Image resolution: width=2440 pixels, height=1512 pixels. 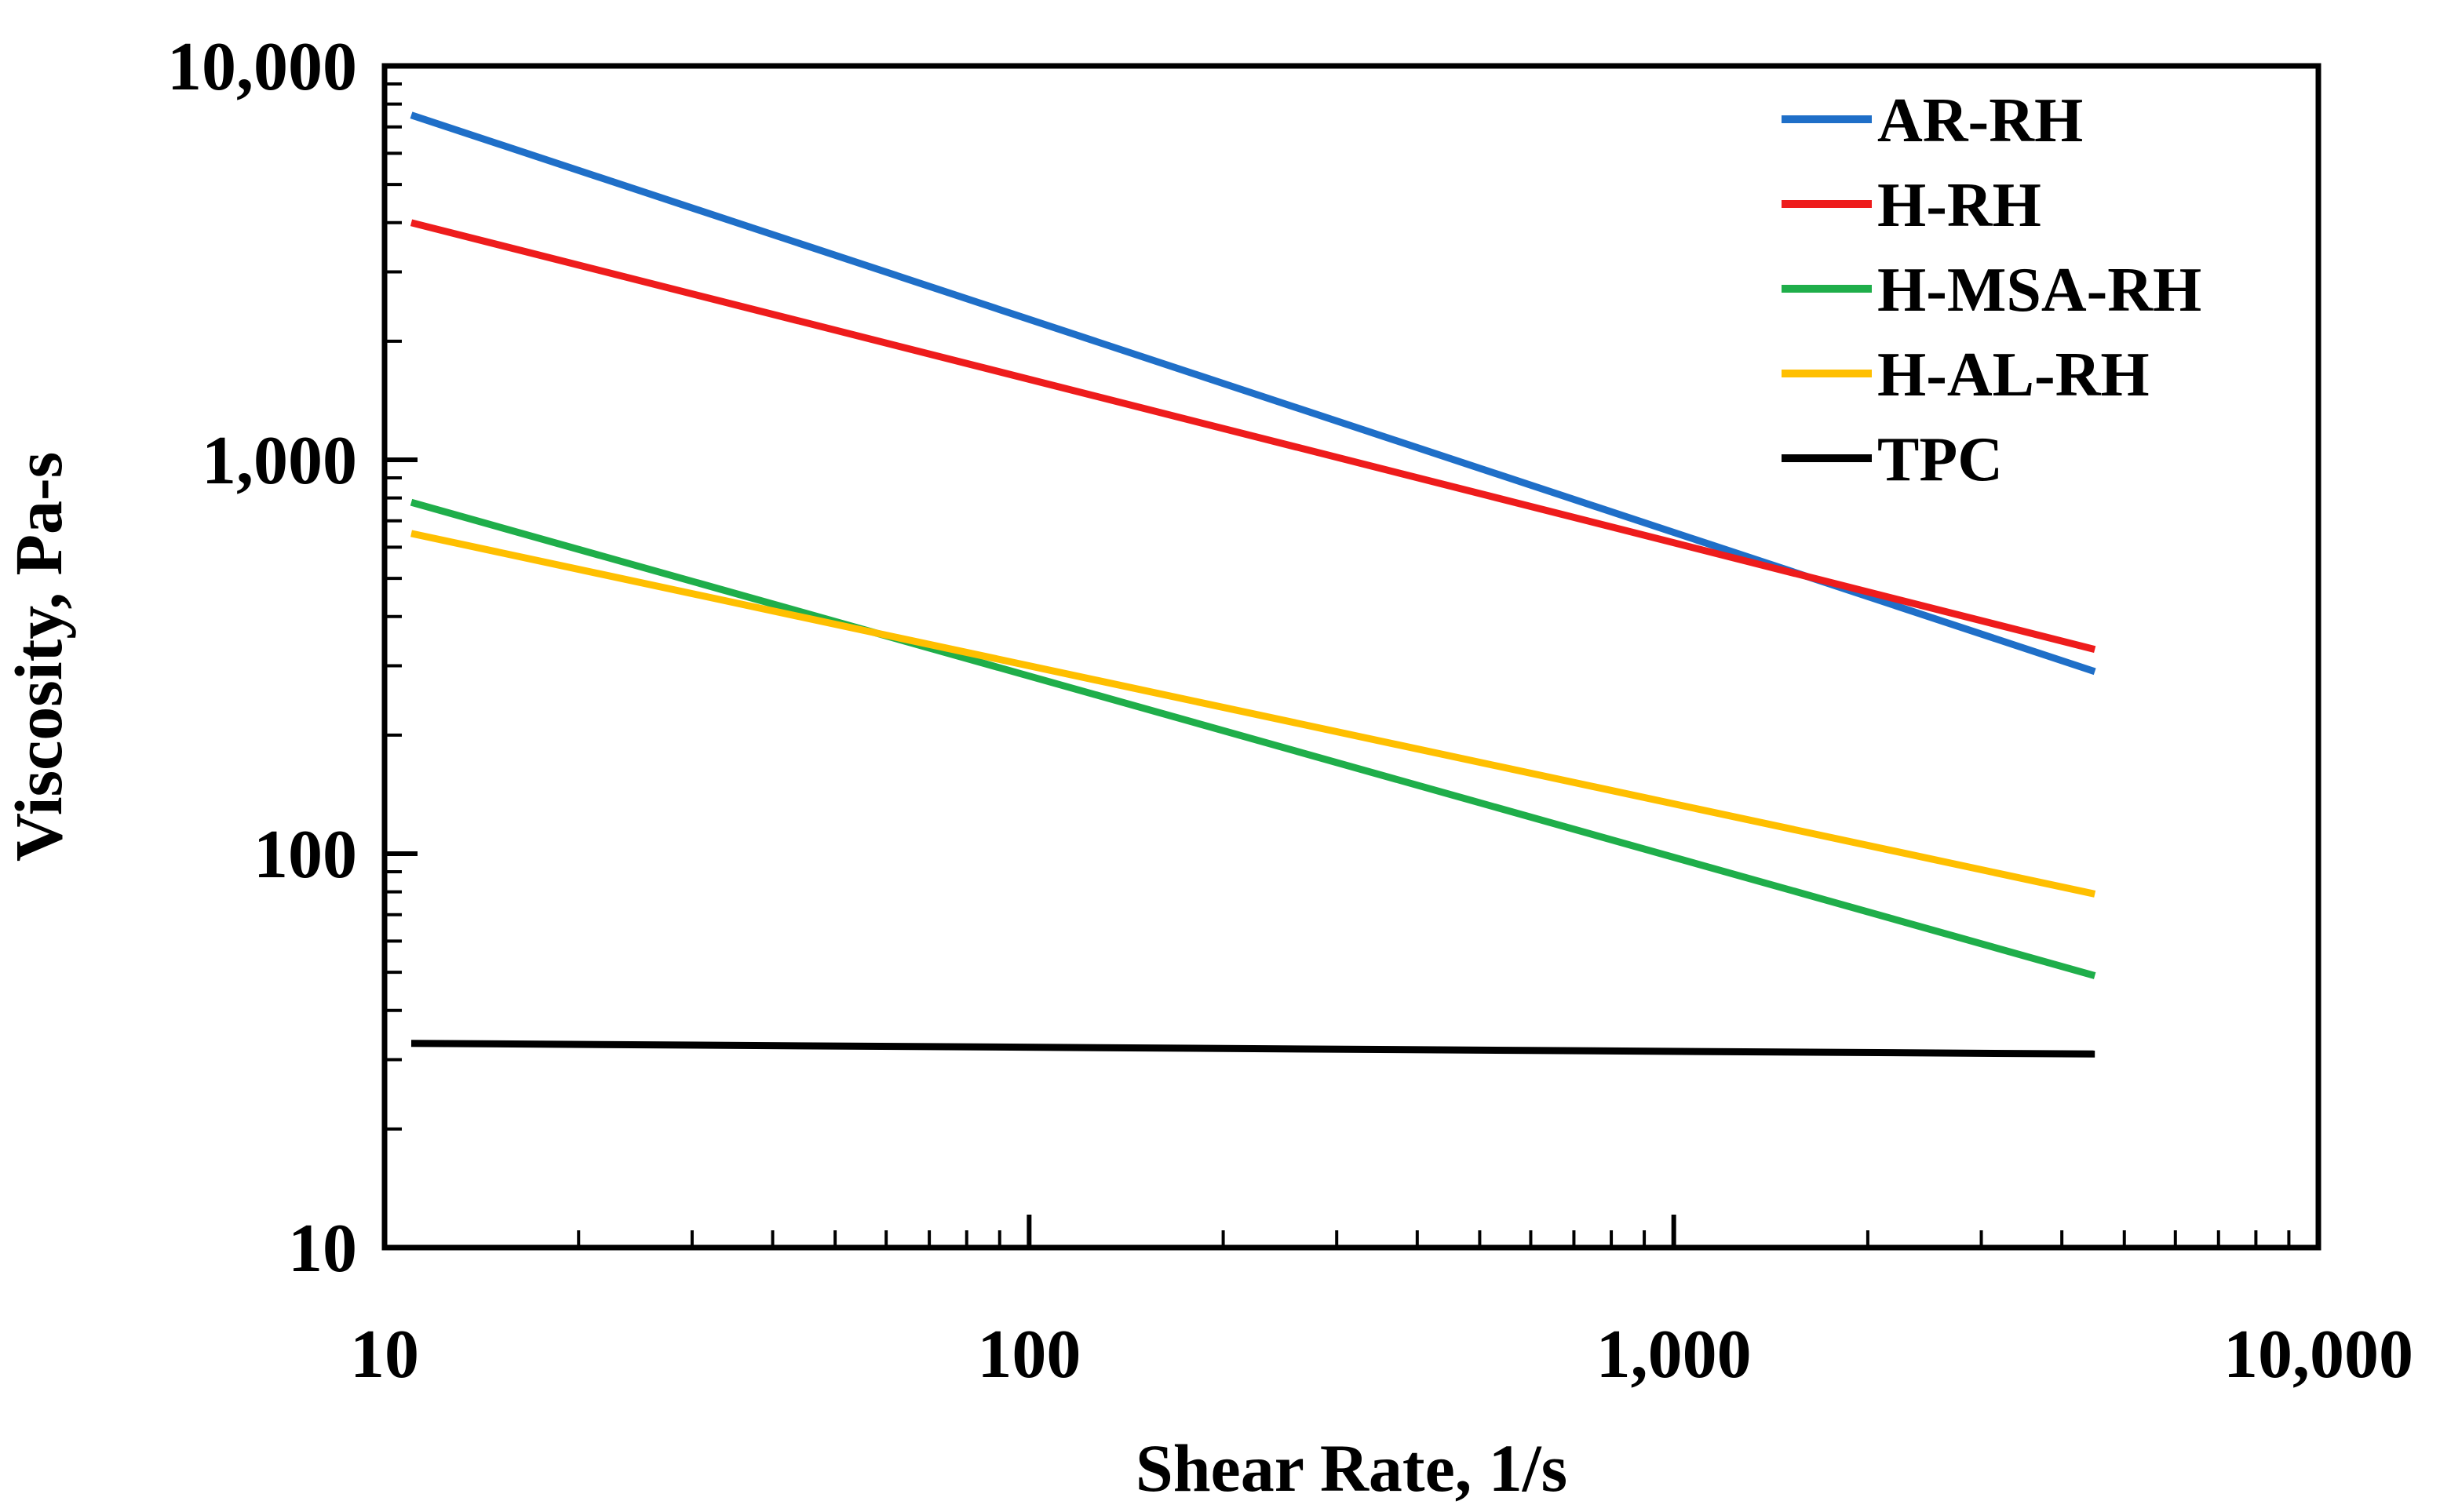 I want to click on x-tick-label: 1,000, so click(x=1674, y=1355).